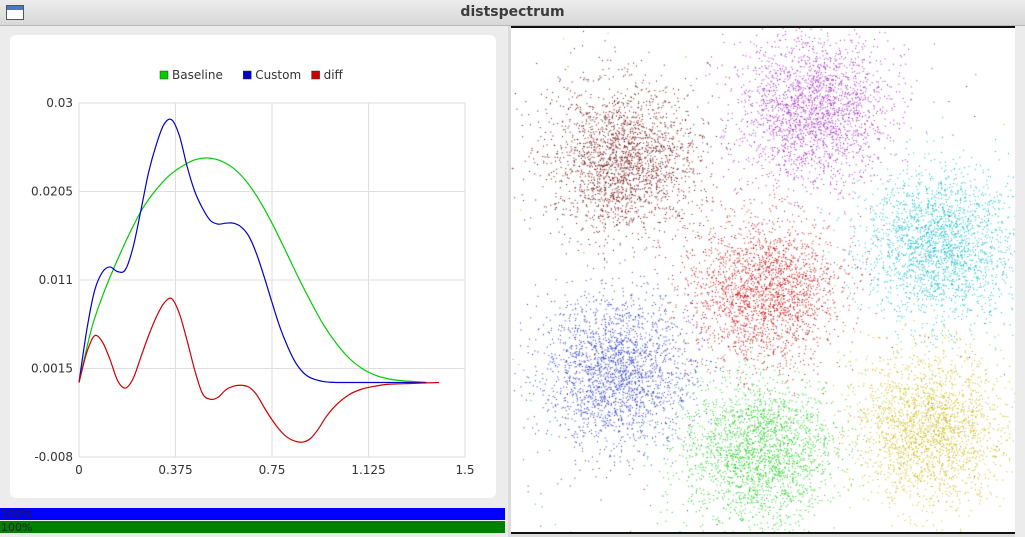 Image resolution: width=1025 pixels, height=537 pixels. I want to click on progress-bar-1-fill, so click(252, 514).